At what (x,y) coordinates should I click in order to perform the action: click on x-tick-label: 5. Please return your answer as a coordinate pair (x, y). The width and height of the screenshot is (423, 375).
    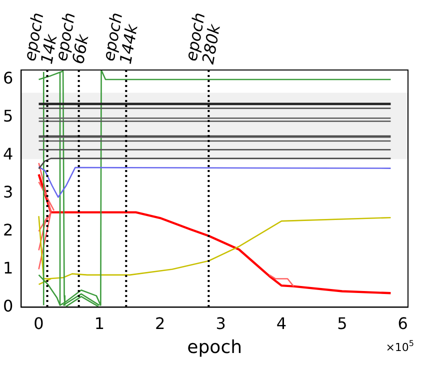
    Looking at the image, I should click on (342, 323).